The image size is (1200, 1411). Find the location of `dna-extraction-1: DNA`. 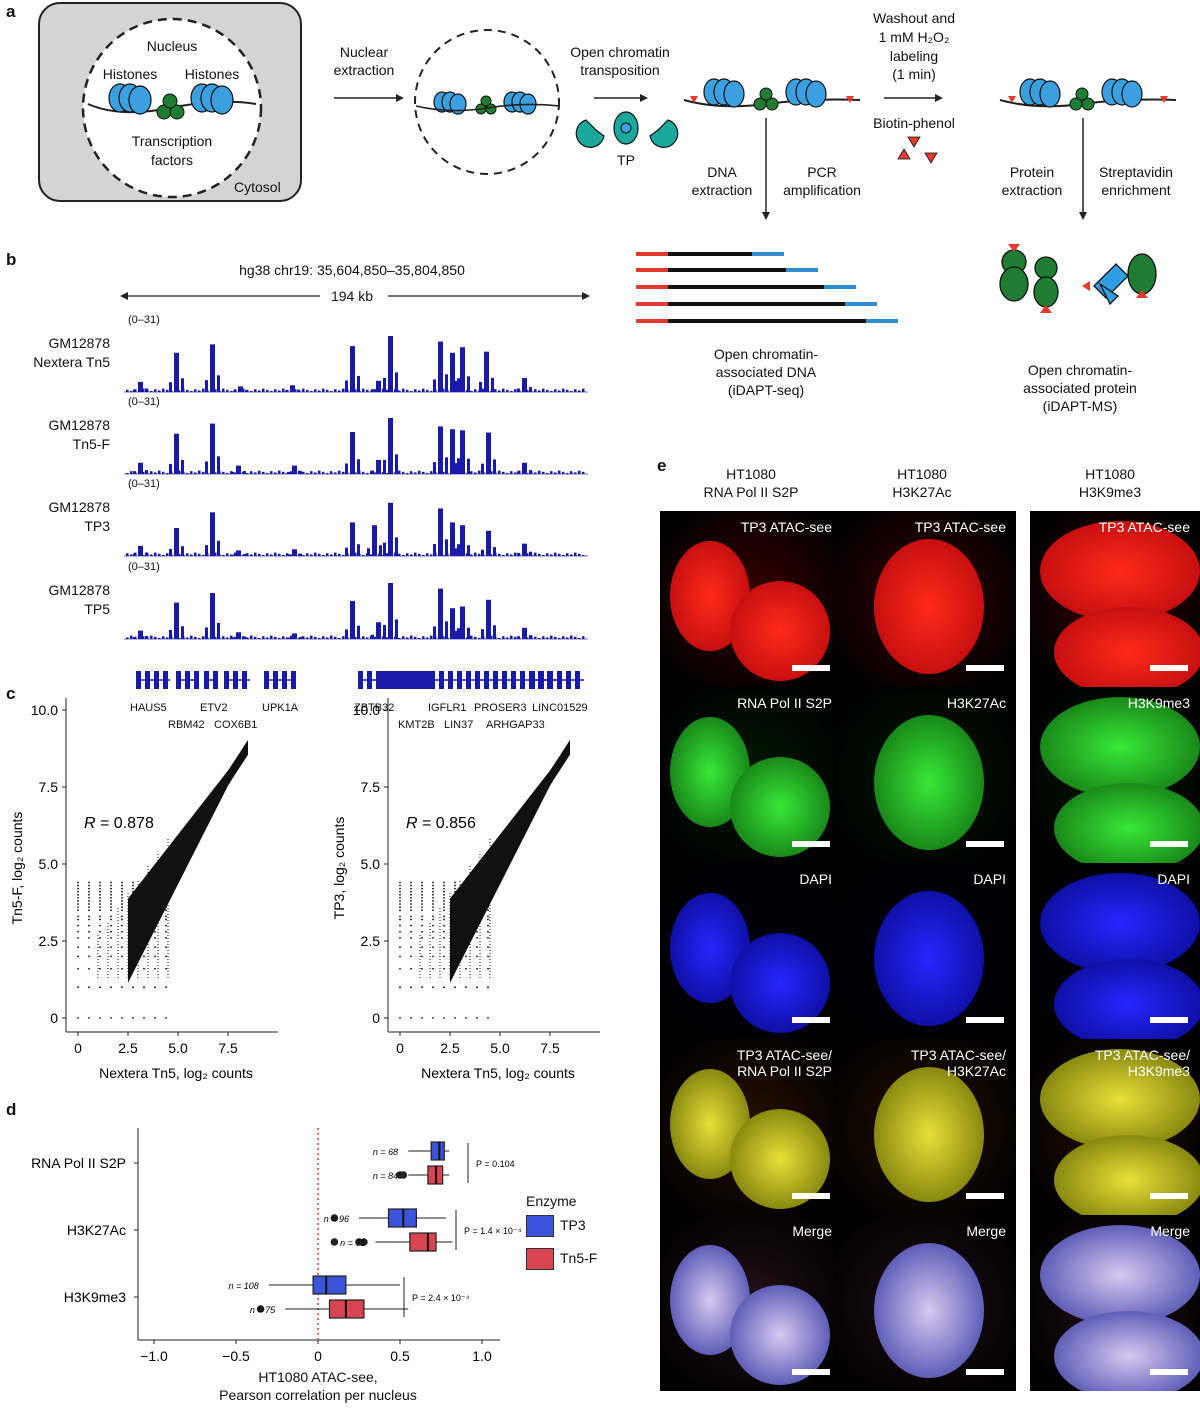

dna-extraction-1: DNA is located at coordinates (722, 172).